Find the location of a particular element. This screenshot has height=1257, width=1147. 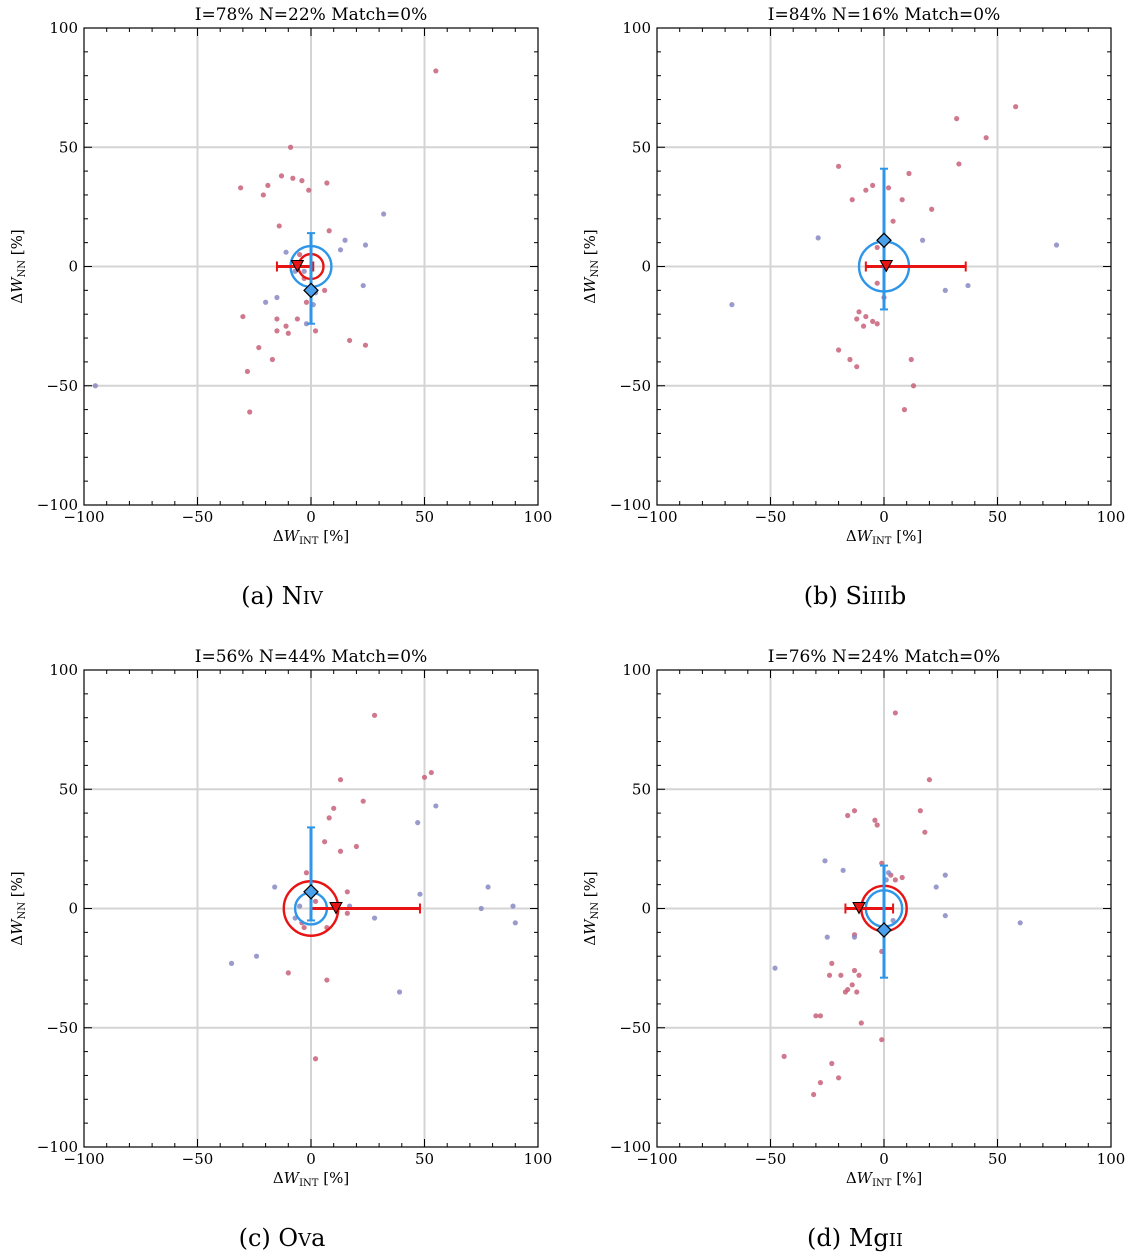

caption-prefix: (c) O is located at coordinates (268, 1238).